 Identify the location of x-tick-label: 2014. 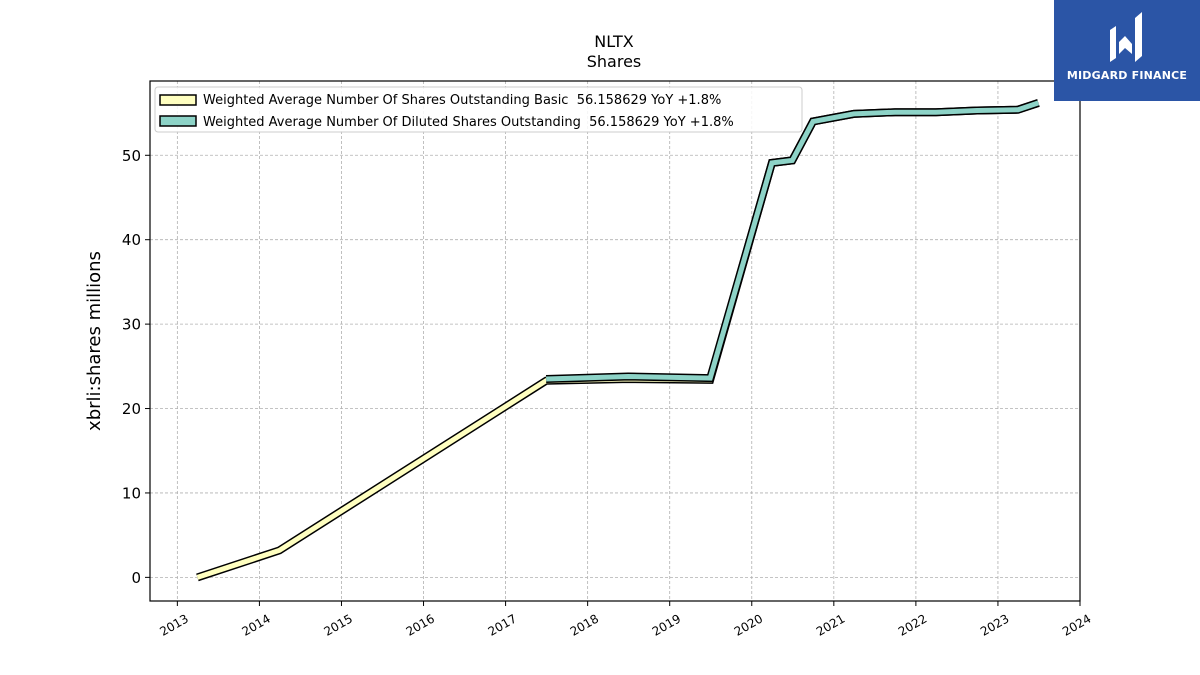
(255, 624).